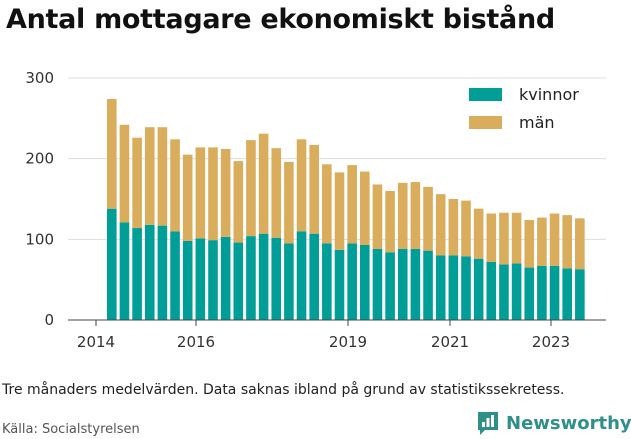 This screenshot has height=439, width=631. Describe the element at coordinates (551, 342) in the screenshot. I see `x-tick-label: 2023` at that location.